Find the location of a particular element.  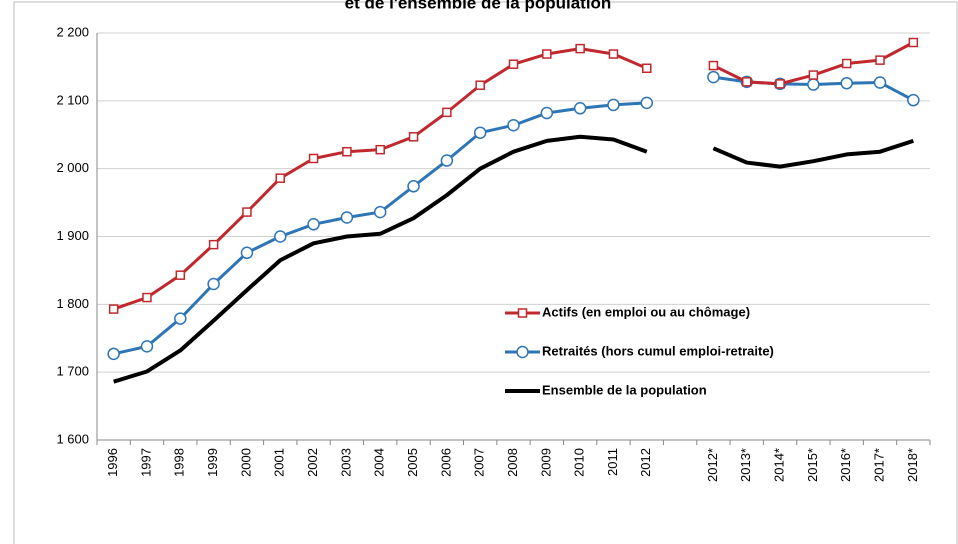

x-tick-label: 2011 is located at coordinates (612, 462).